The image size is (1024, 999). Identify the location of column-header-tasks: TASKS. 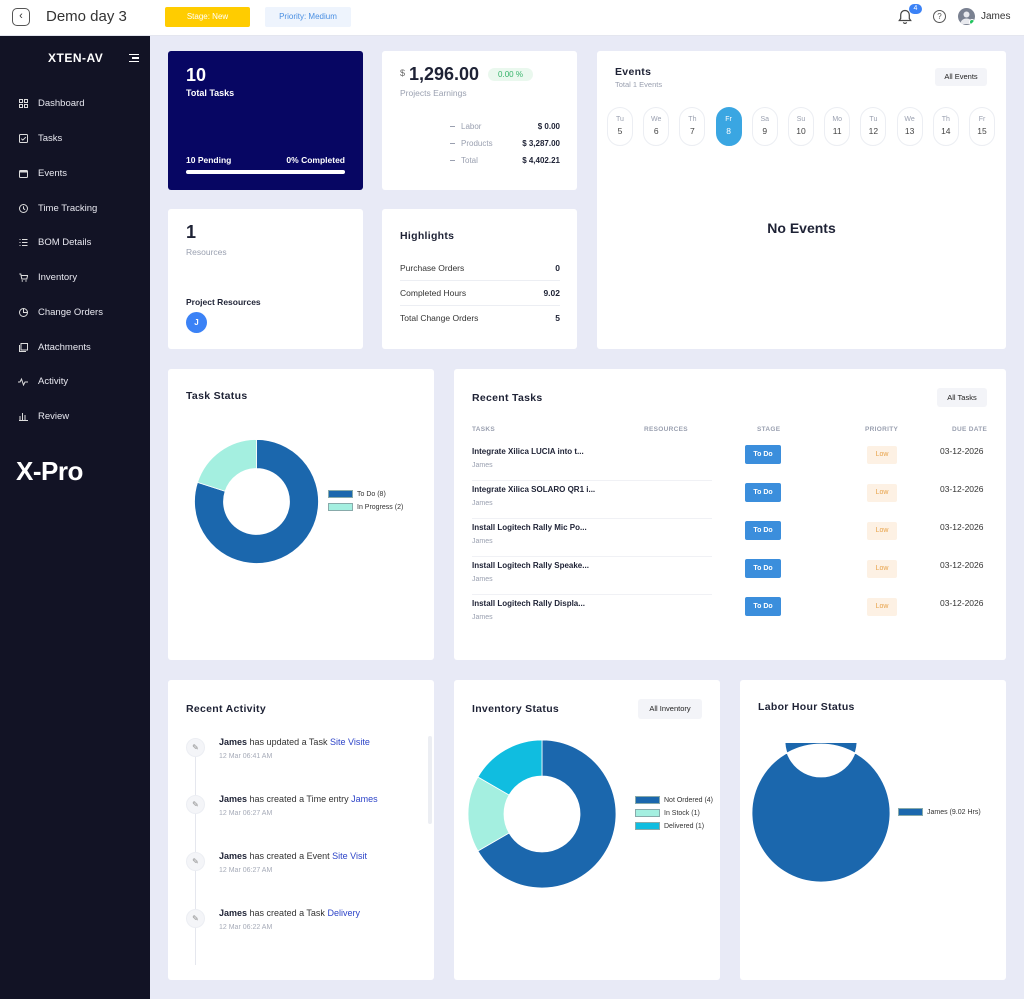
(484, 429).